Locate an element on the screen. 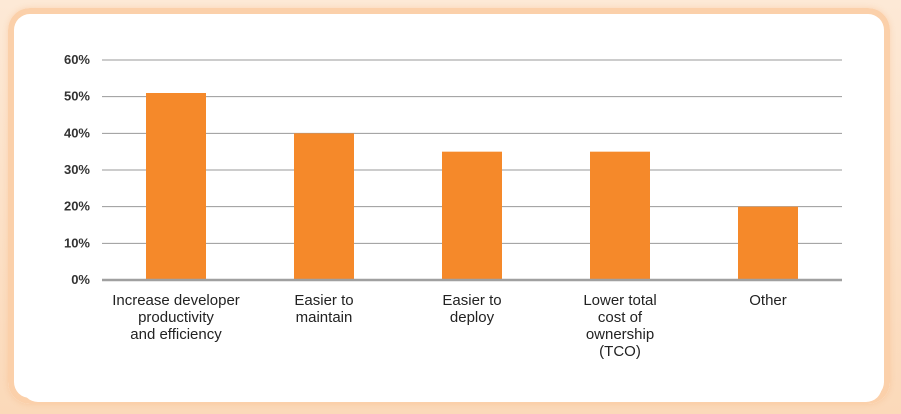 This screenshot has width=901, height=414. y-tick-label: 60% is located at coordinates (77, 59).